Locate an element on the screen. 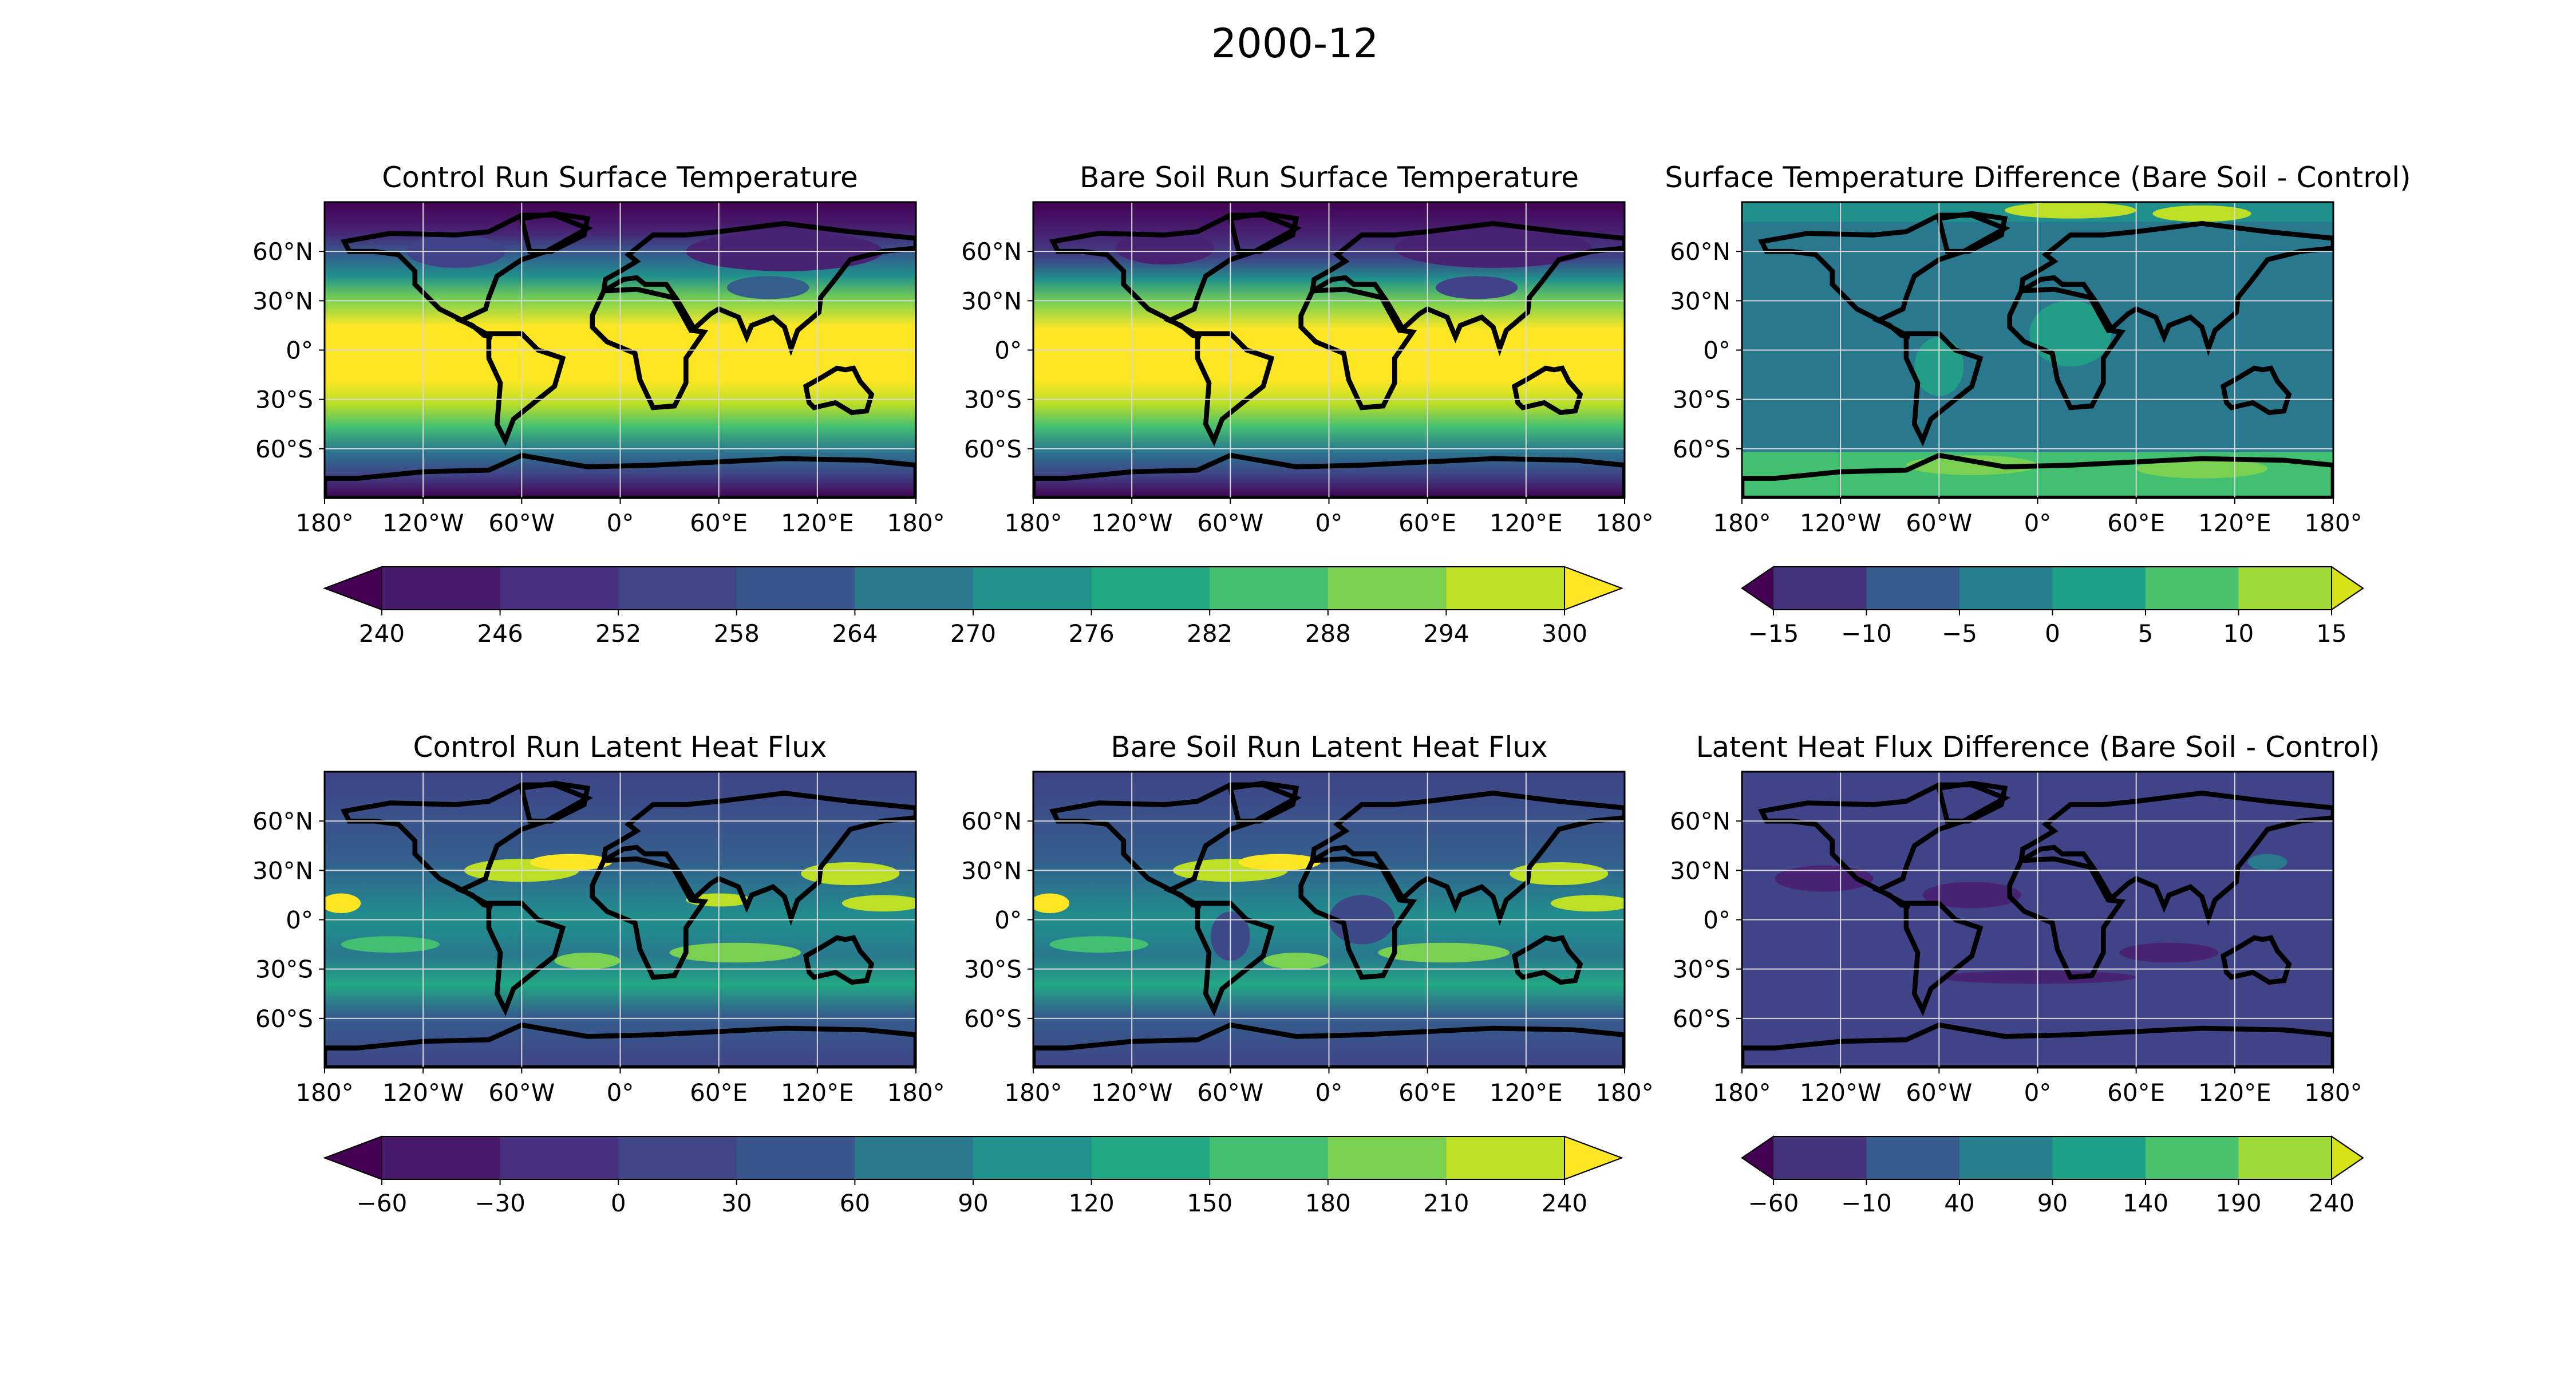  colorbar-latent-heat-flux: −60 −30 0 30 60 90 120 150 180 210 240 is located at coordinates (973, 1176).